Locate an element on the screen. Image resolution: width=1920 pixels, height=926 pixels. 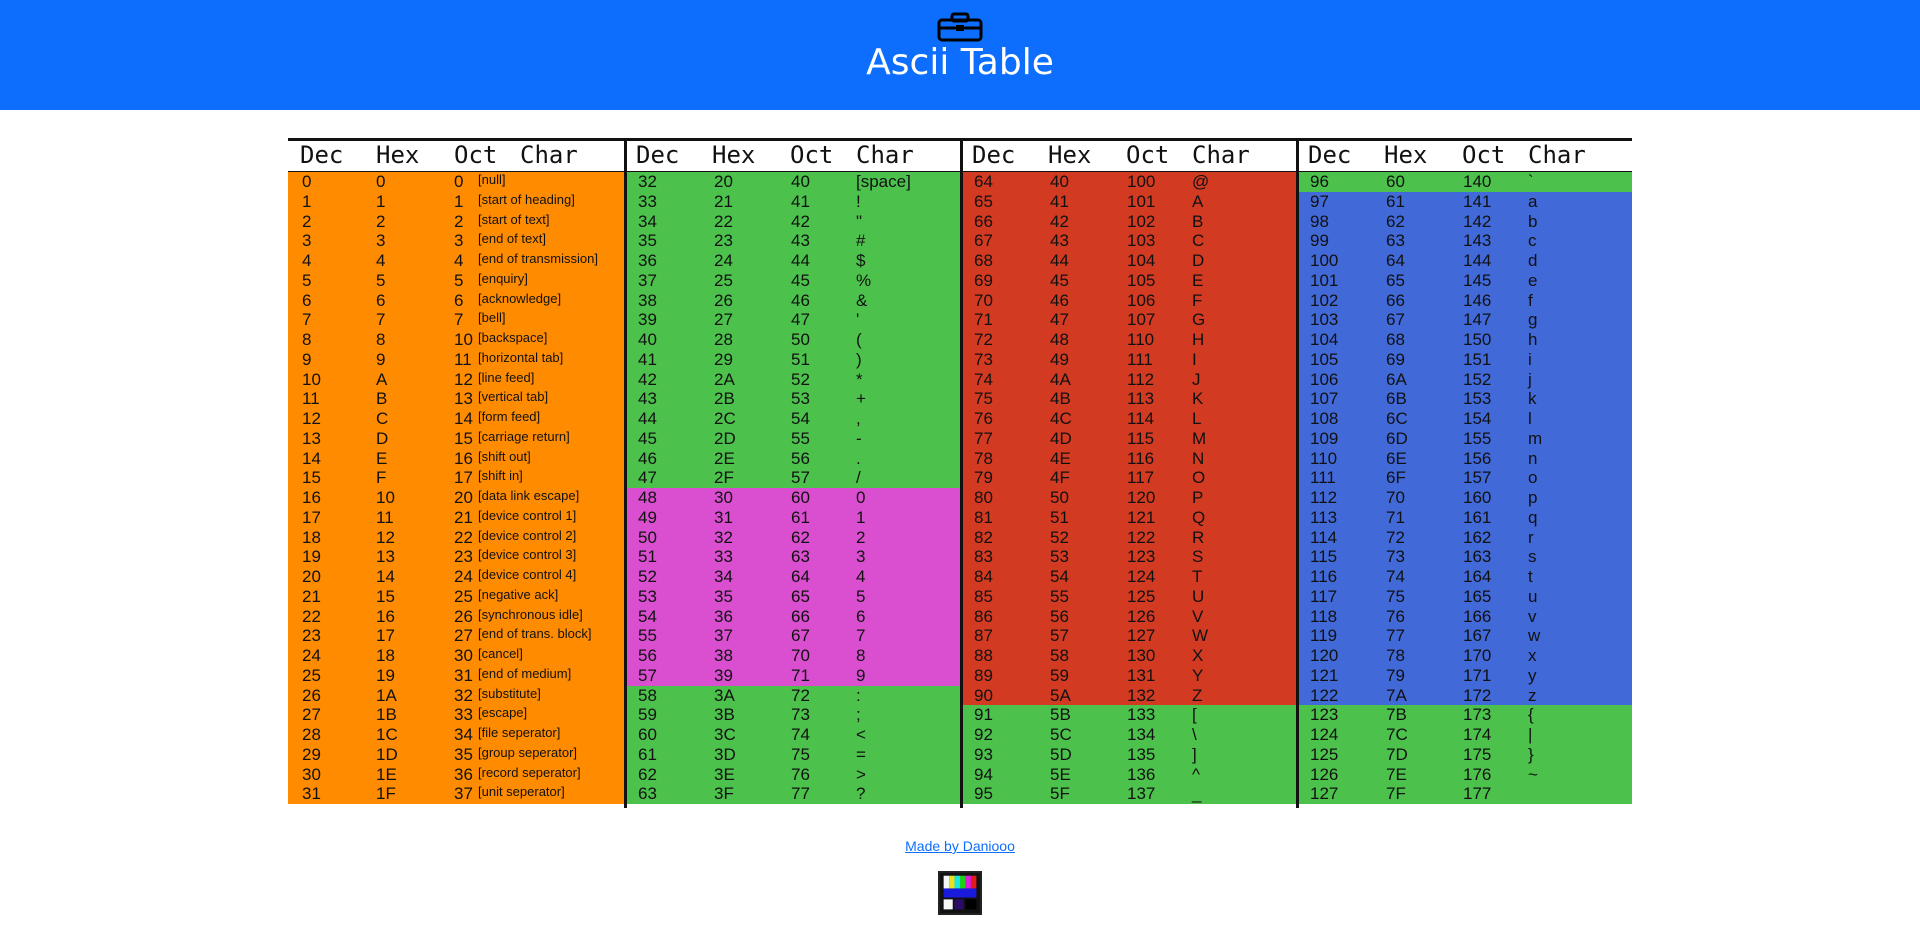
cell-dec: 6 is located at coordinates (307, 300).